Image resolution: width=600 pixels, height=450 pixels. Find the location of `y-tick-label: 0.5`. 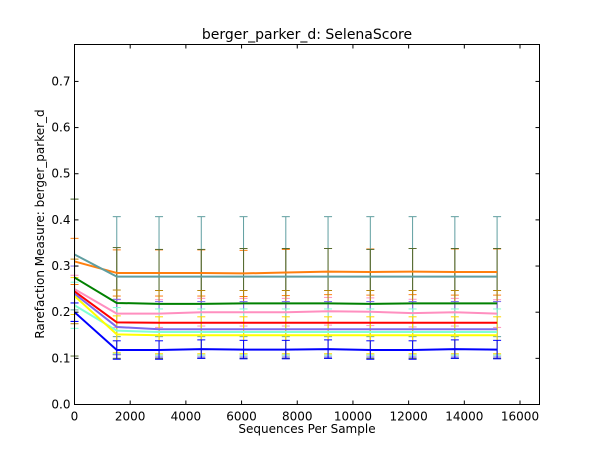

y-tick-label: 0.5 is located at coordinates (60, 174).